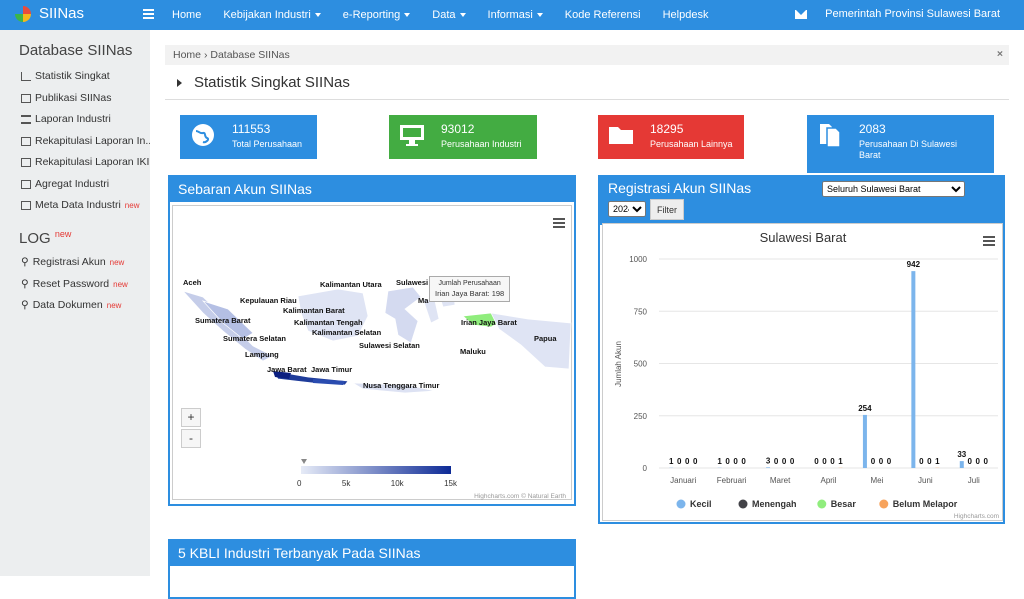 This screenshot has height=599, width=1024. Describe the element at coordinates (671, 461) in the screenshot. I see `data-label: 1` at that location.